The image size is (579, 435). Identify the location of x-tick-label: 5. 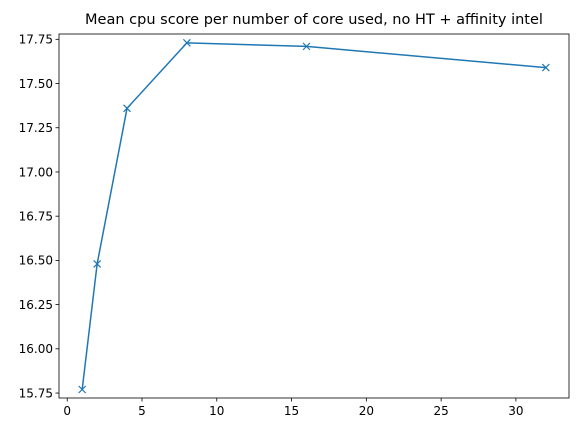
(142, 411).